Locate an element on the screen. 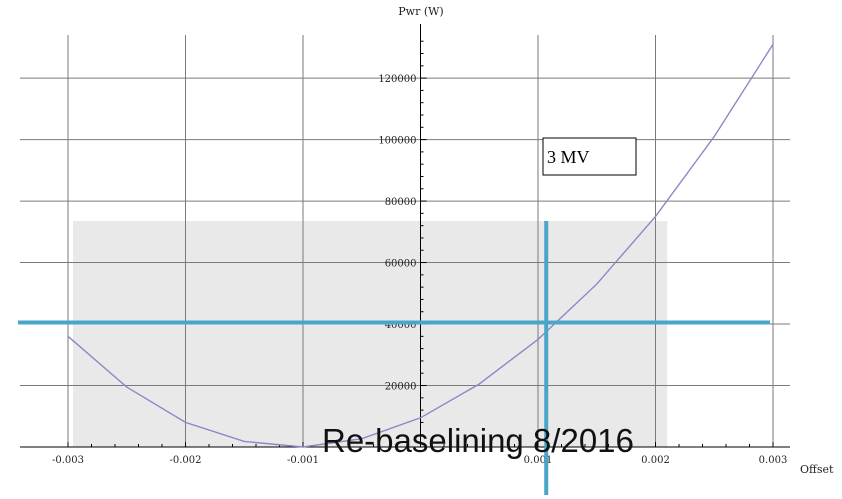 Image resolution: width=842 pixels, height=499 pixels. y-tick-label: 20000 is located at coordinates (401, 387).